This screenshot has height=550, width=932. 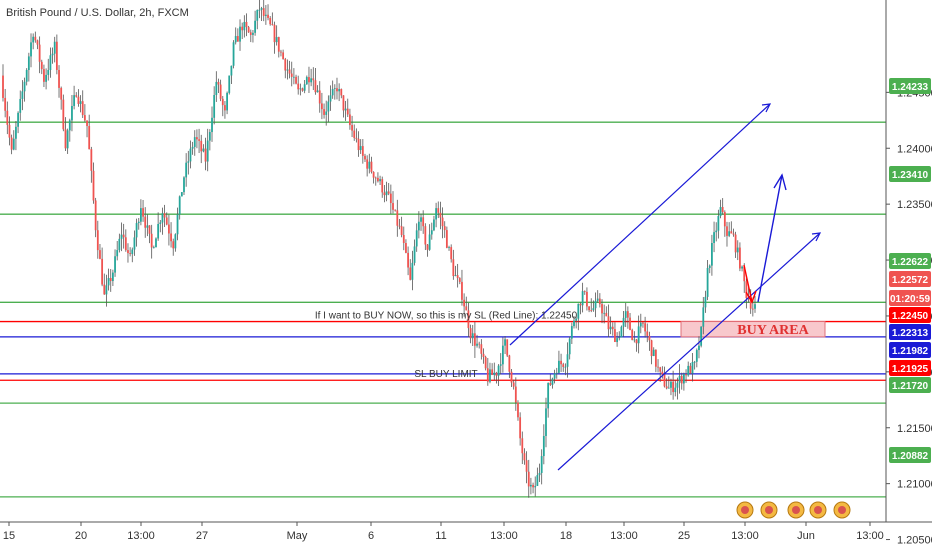 I want to click on x-tick-label: 6, so click(x=371, y=536).